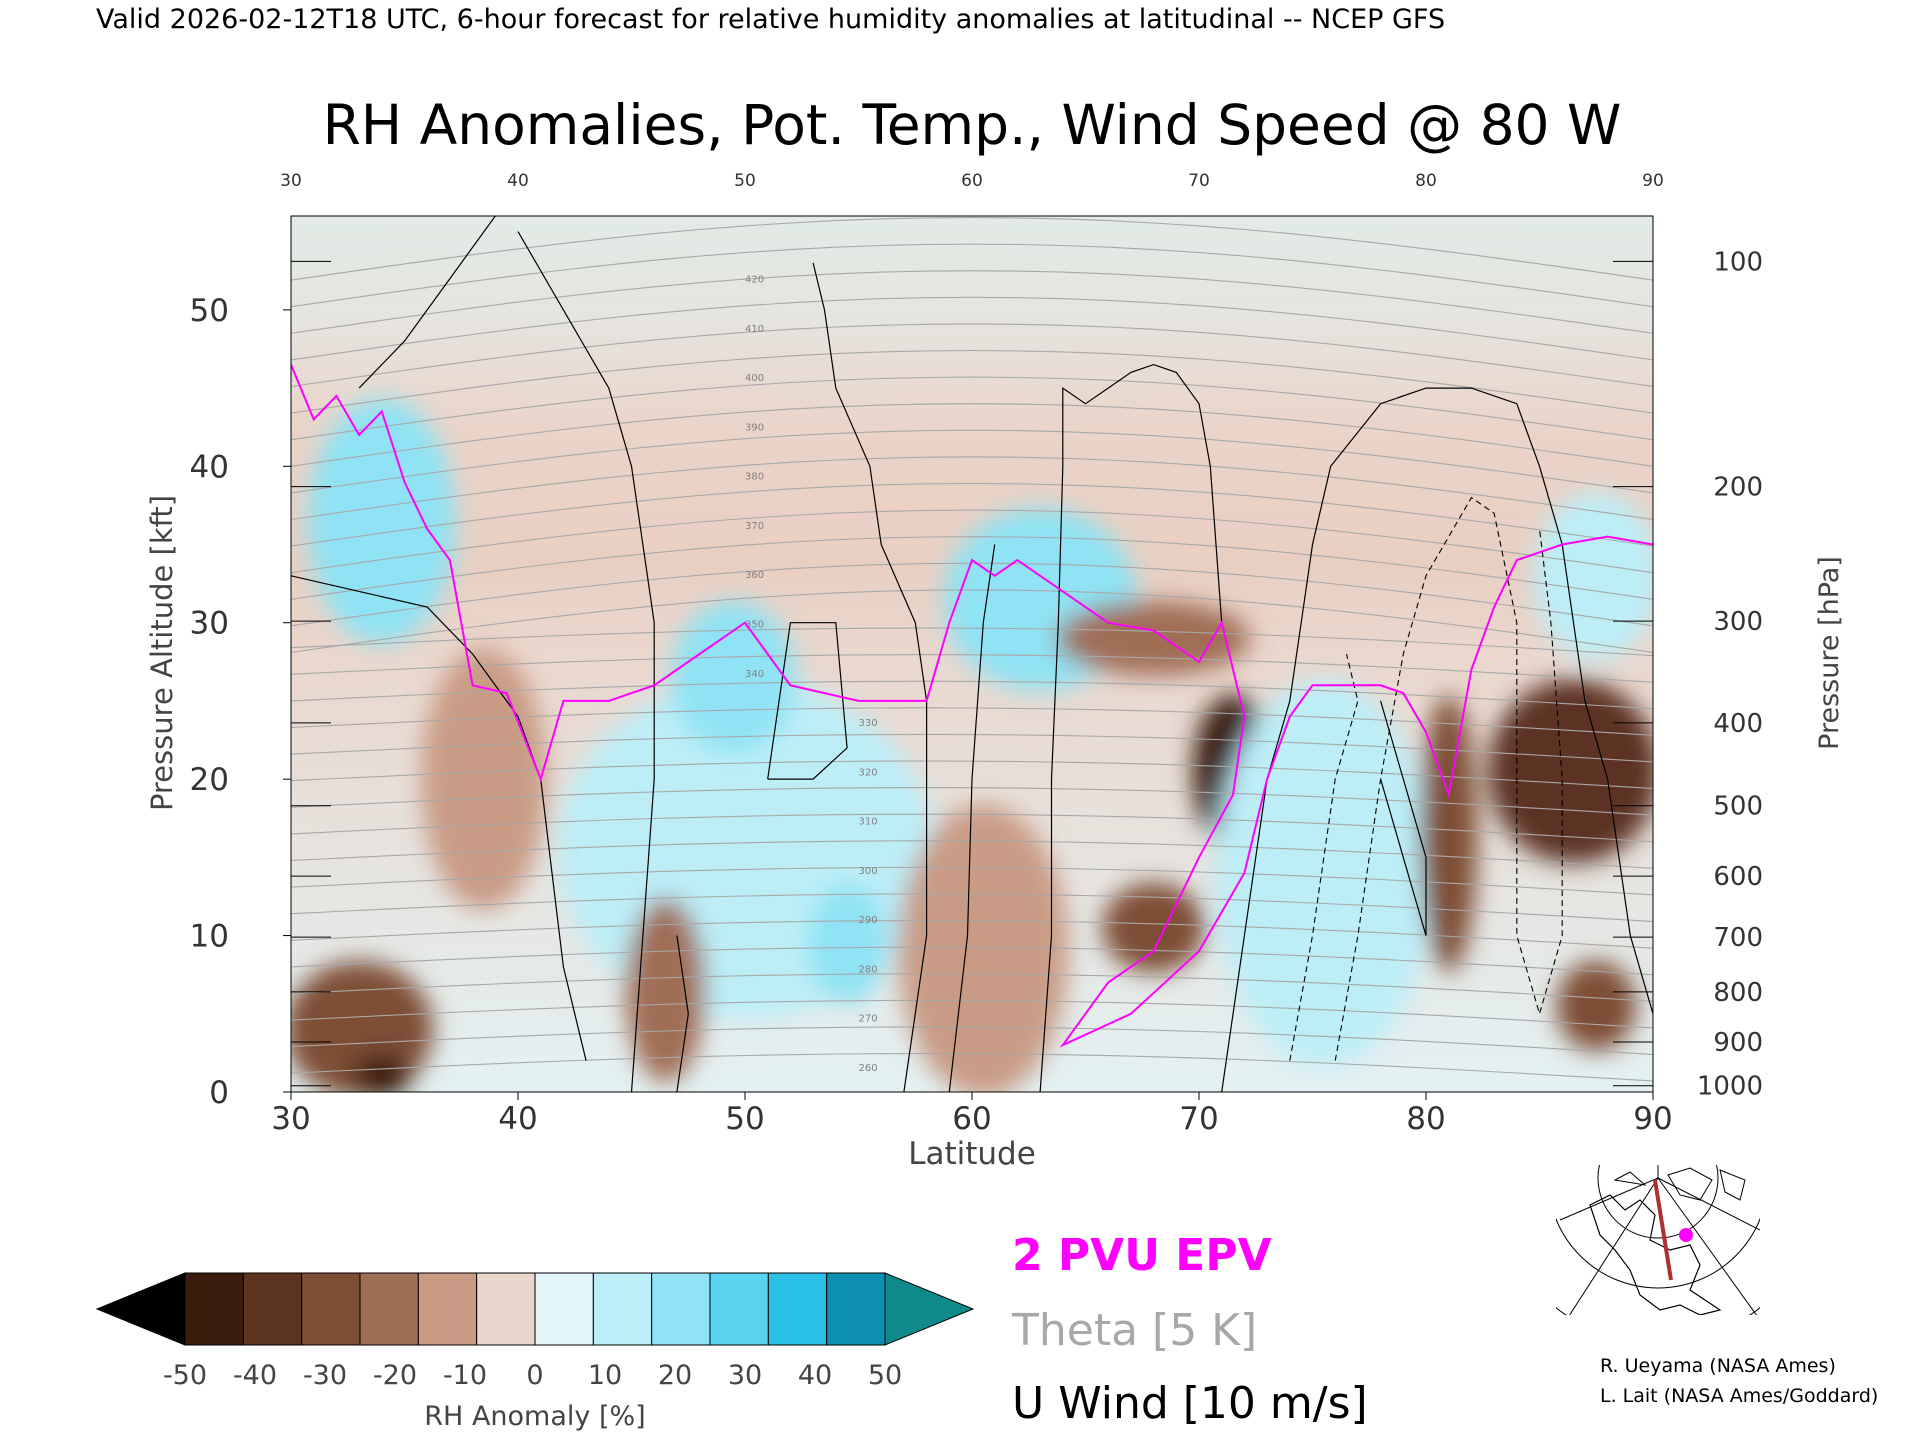 The height and width of the screenshot is (1440, 1920). I want to click on colorbar-min-arrow, so click(140, 1309).